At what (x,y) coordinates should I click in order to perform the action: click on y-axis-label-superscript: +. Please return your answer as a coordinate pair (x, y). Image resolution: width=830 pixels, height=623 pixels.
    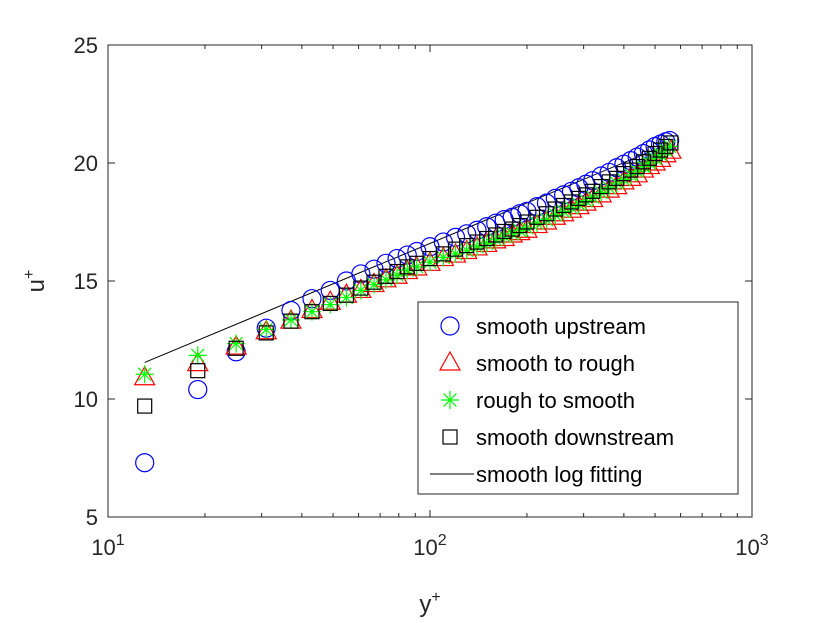
    Looking at the image, I should click on (29, 274).